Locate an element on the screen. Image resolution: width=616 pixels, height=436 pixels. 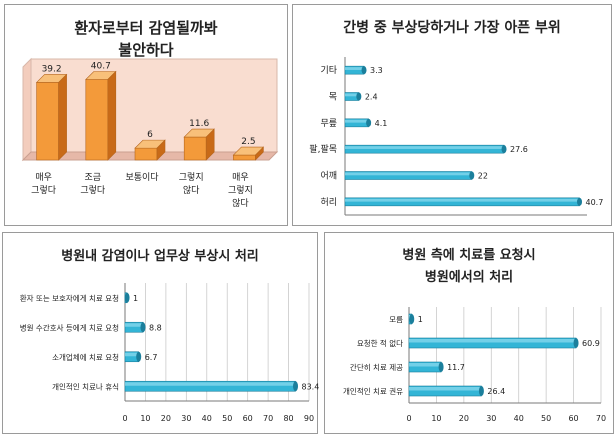
category-label: 조금 is located at coordinates (93, 177).